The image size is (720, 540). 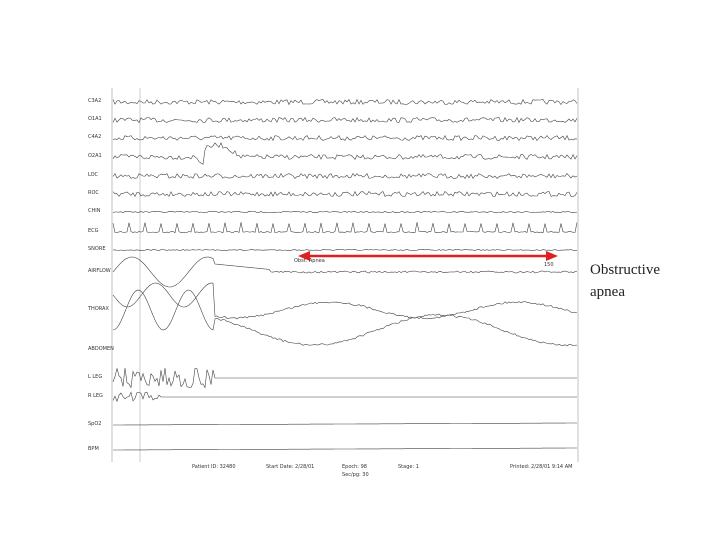 I want to click on event-label: Obst. Apnea, so click(x=309, y=261).